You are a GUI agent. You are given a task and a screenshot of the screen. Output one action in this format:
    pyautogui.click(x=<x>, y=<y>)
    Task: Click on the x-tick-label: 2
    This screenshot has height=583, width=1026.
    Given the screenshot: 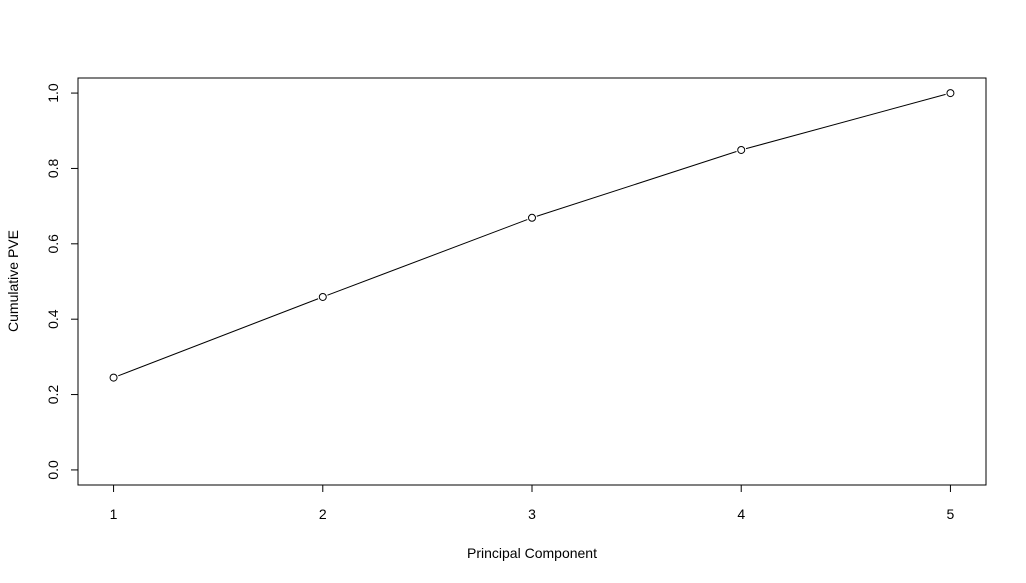 What is the action you would take?
    pyautogui.click(x=323, y=514)
    